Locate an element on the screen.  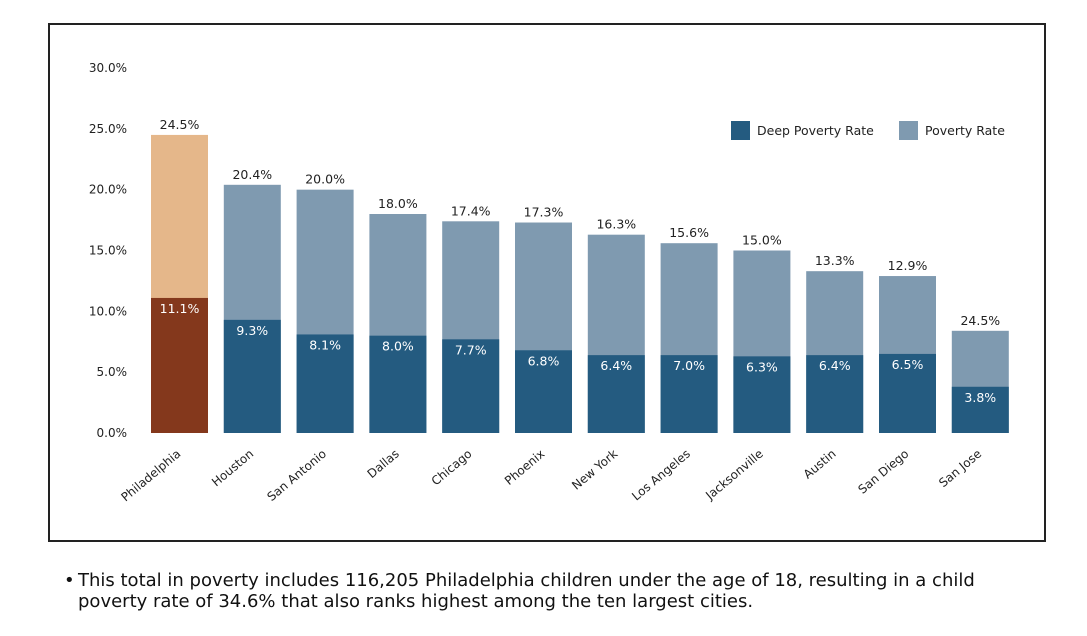
data-label-deep-poverty: 11.1% is located at coordinates (180, 308).